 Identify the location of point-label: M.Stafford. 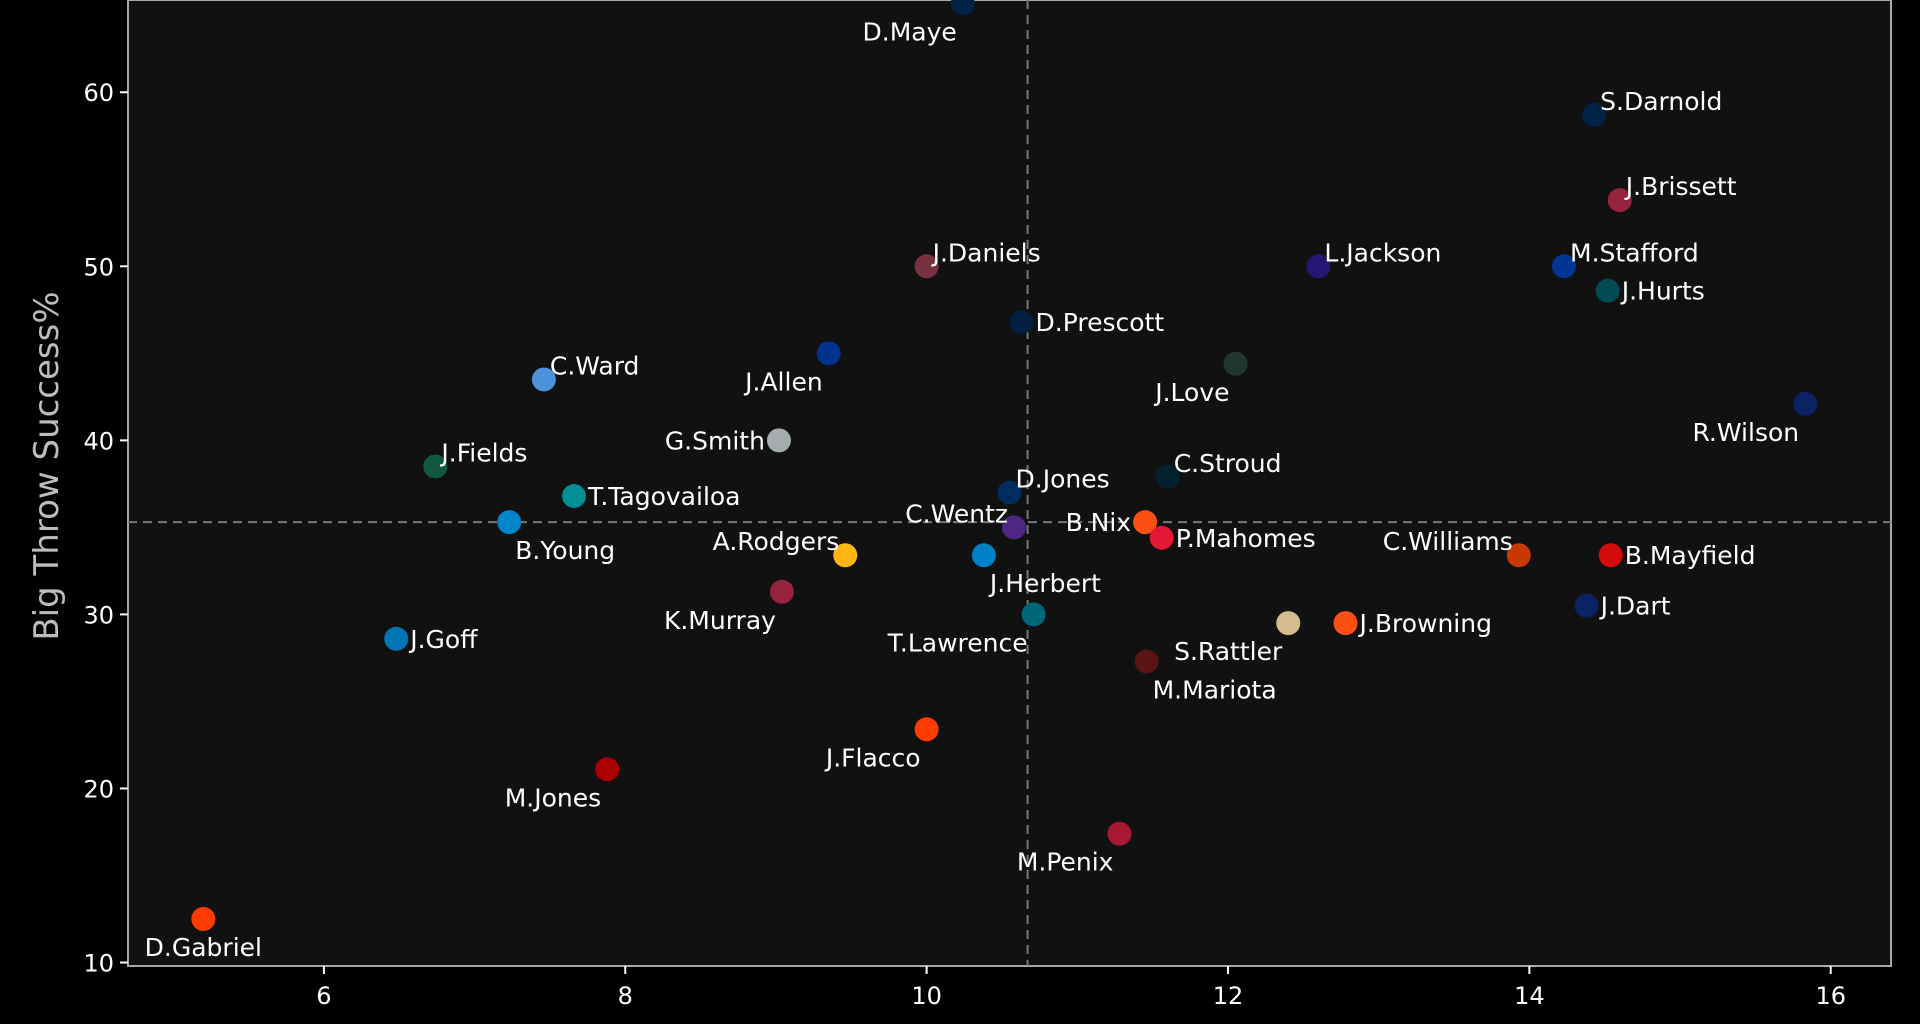
(1634, 252).